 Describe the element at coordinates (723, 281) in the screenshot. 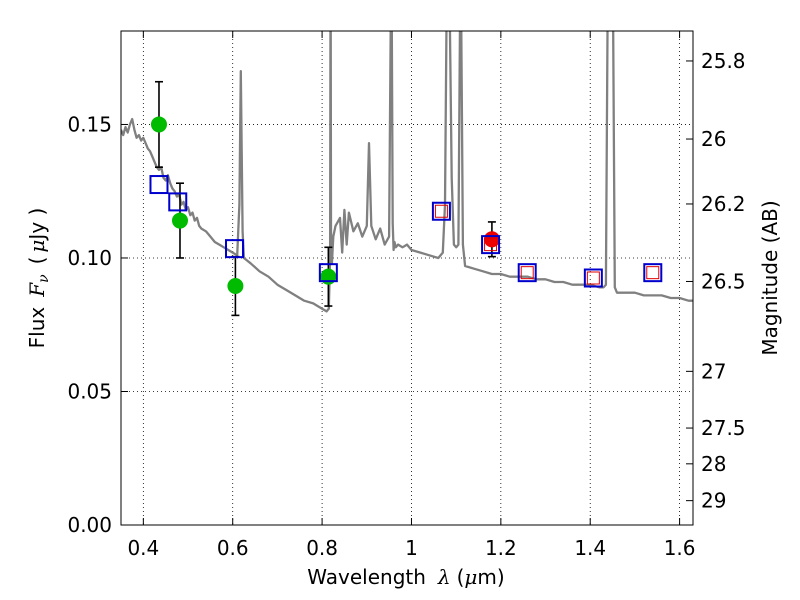

I see `y2-tick-label: 26.5` at that location.